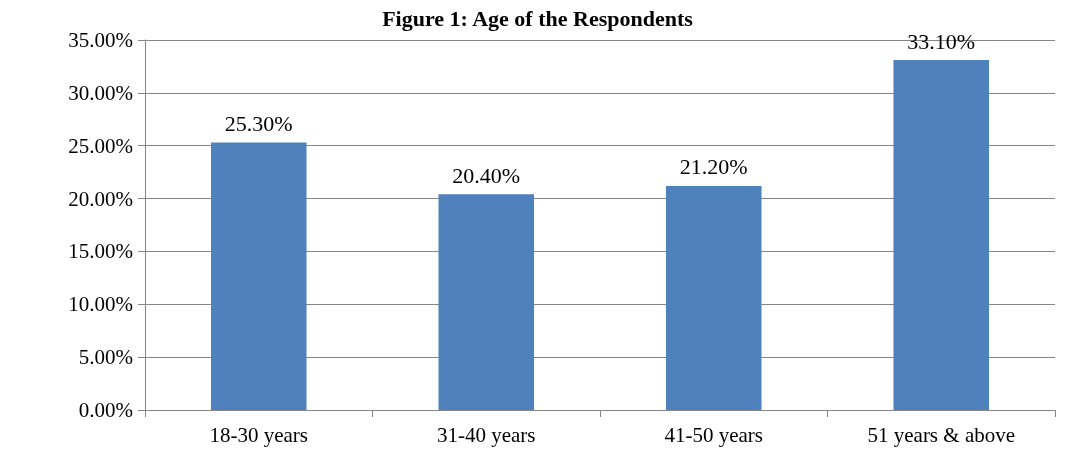 The width and height of the screenshot is (1075, 468). Describe the element at coordinates (714, 434) in the screenshot. I see `x-tick-label: 41-50 years` at that location.